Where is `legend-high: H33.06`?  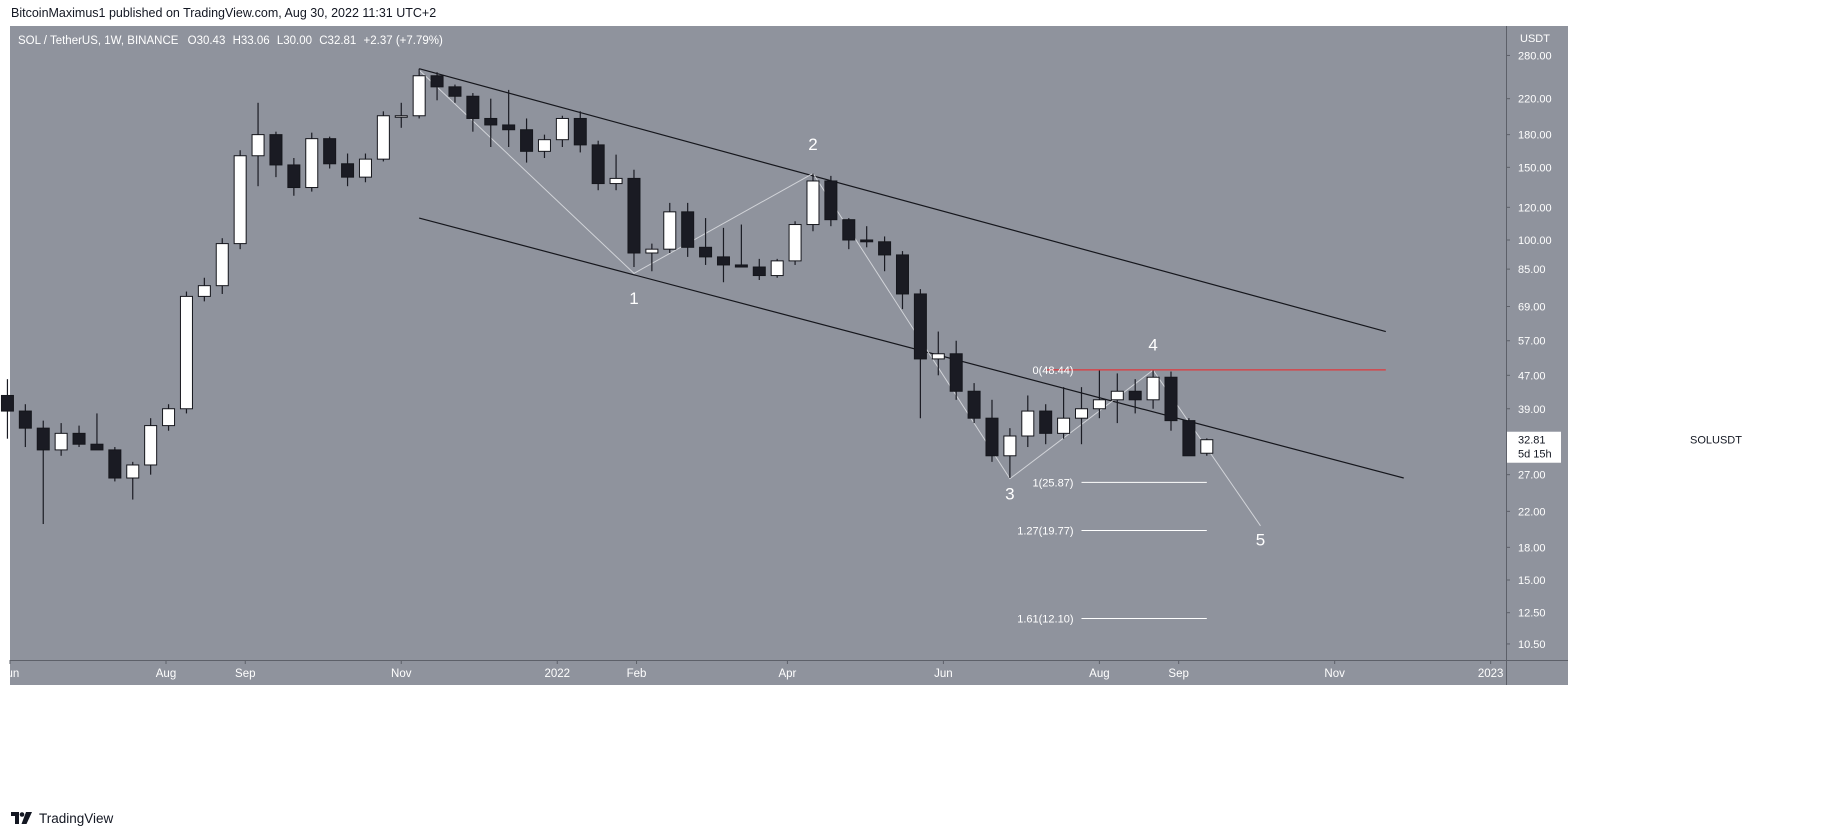
legend-high: H33.06 is located at coordinates (251, 41).